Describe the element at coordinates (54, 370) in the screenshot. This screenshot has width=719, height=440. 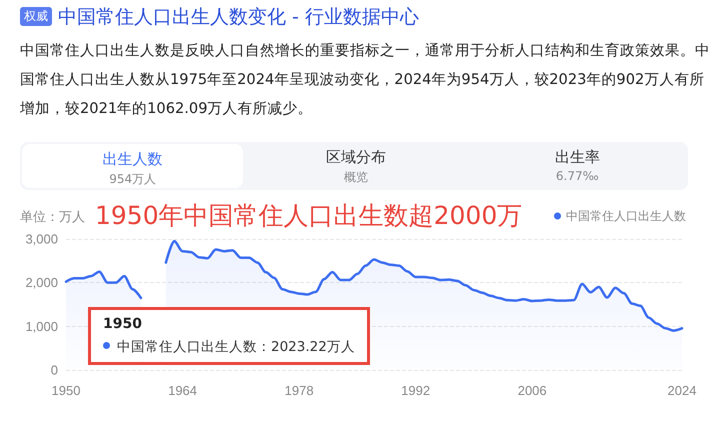
I see `y-tick-label: 0` at that location.